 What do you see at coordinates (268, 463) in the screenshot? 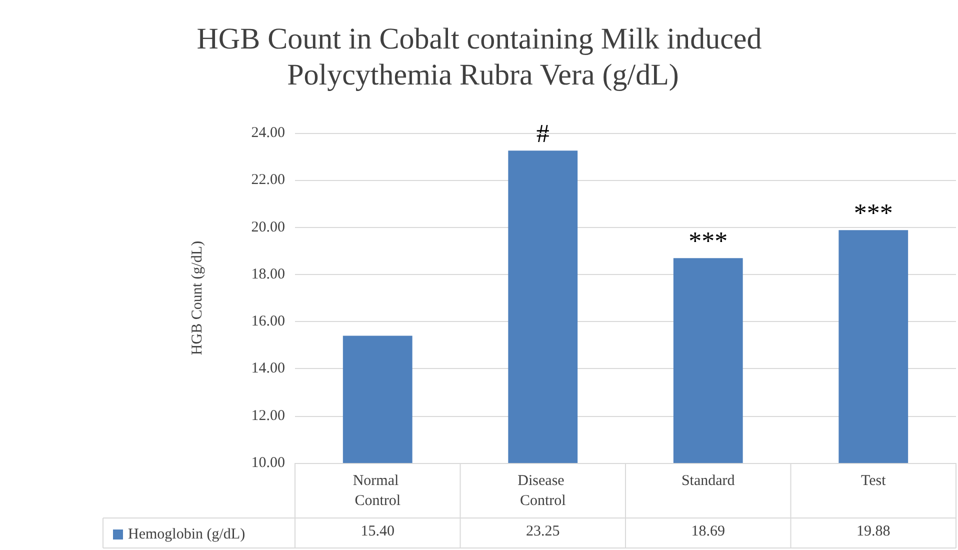
I see `y-tick-label: 10.00` at bounding box center [268, 463].